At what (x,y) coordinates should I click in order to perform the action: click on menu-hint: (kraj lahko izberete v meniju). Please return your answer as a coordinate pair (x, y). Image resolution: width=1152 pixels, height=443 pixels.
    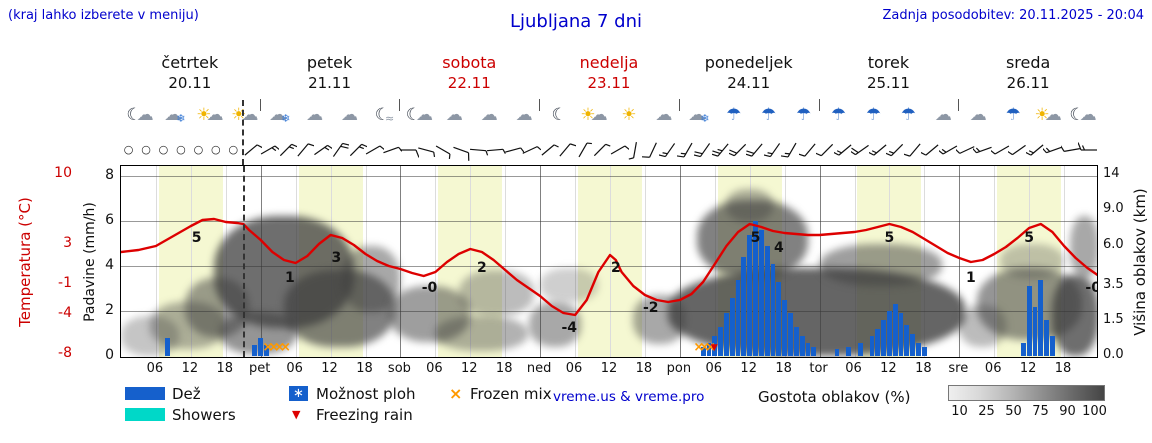
    Looking at the image, I should click on (103, 15).